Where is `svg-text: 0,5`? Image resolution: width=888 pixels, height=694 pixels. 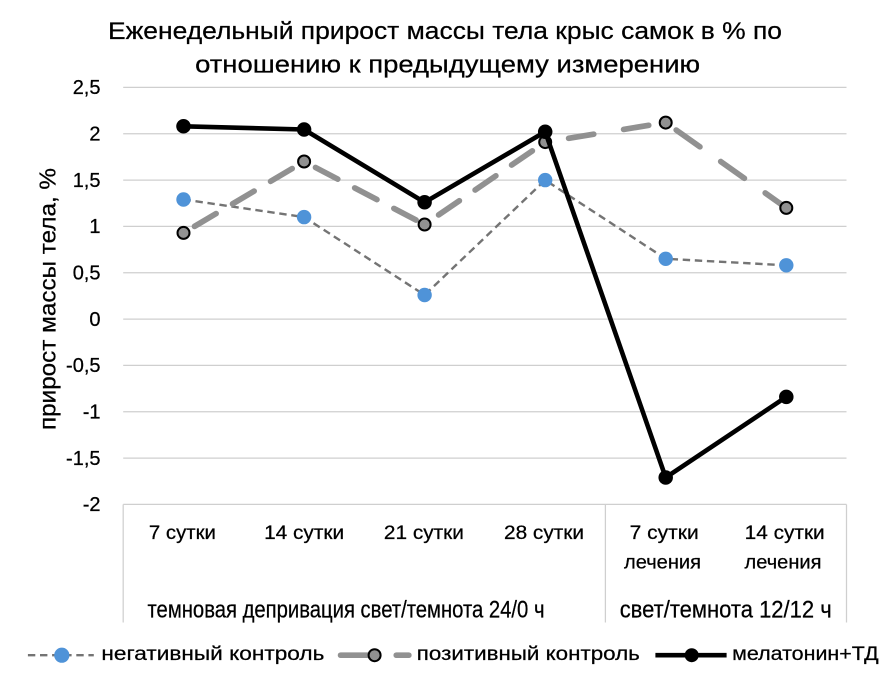 svg-text: 0,5 is located at coordinates (87, 274).